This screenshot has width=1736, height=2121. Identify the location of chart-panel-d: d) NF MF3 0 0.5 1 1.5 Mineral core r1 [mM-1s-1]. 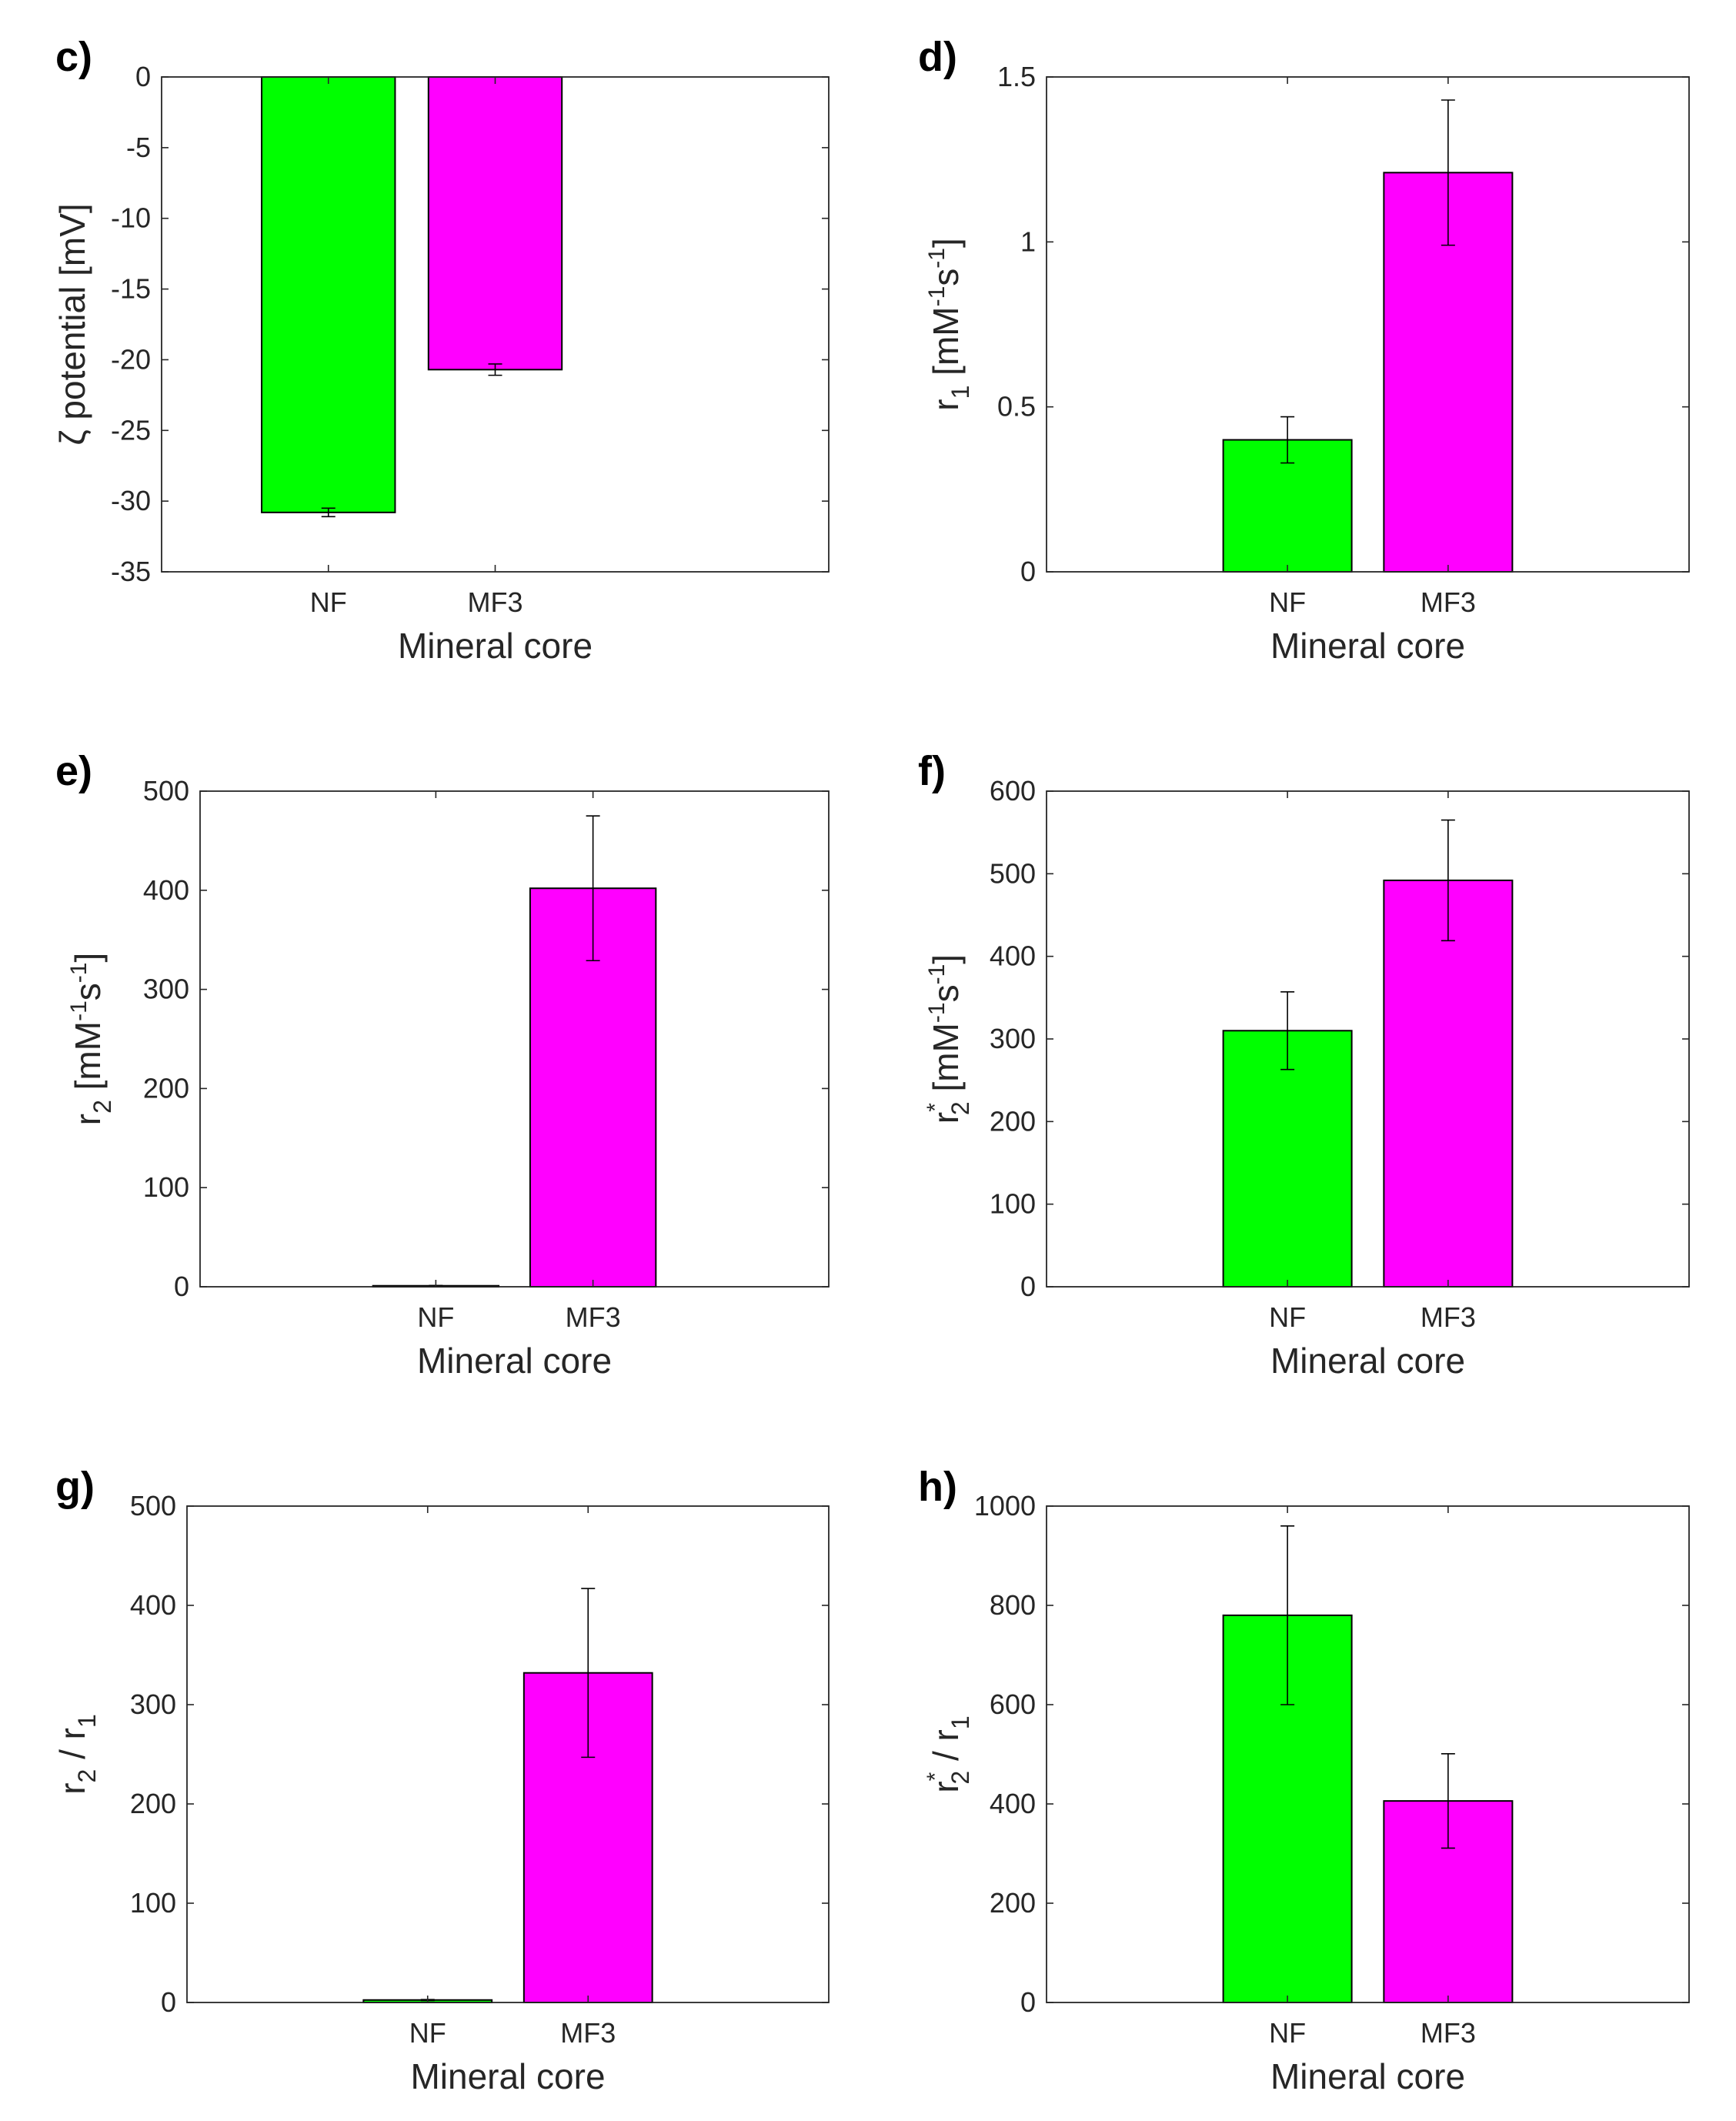
(1304, 350).